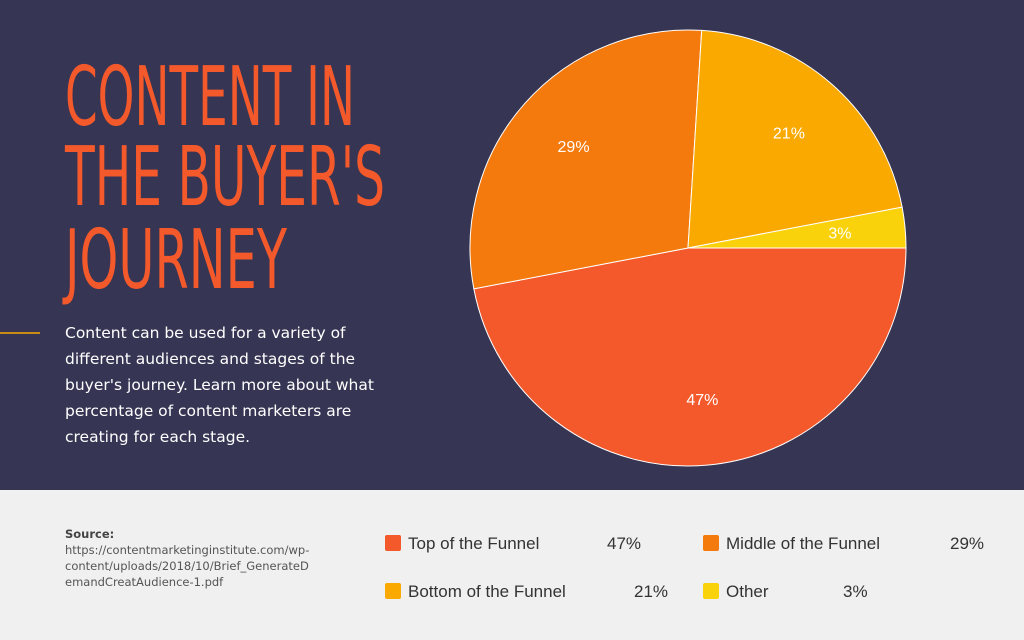 Image resolution: width=1024 pixels, height=640 pixels. I want to click on legend-value: 29%, so click(967, 543).